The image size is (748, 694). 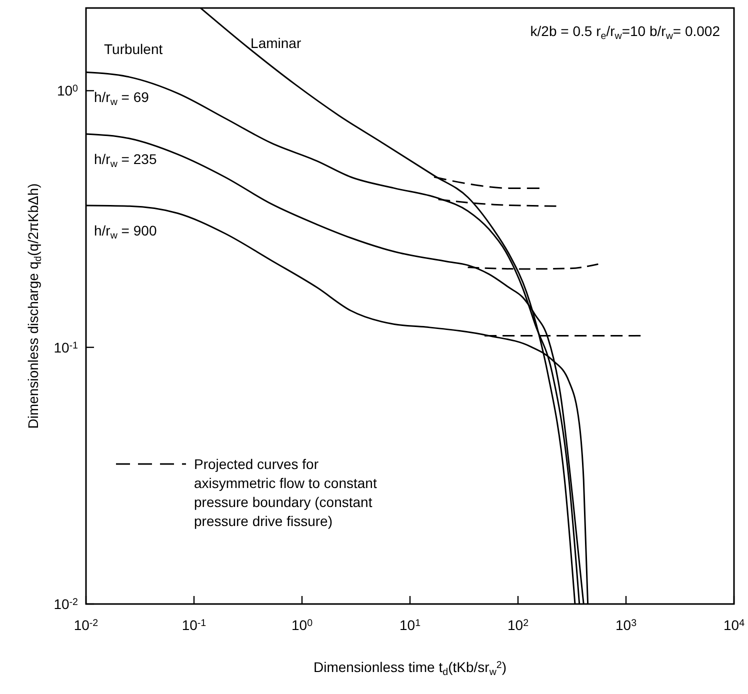 What do you see at coordinates (285, 492) in the screenshot?
I see `legend-label: Projected curves for axisymmetric flow to constant pressure boundary (constant pressure drive fissure)` at bounding box center [285, 492].